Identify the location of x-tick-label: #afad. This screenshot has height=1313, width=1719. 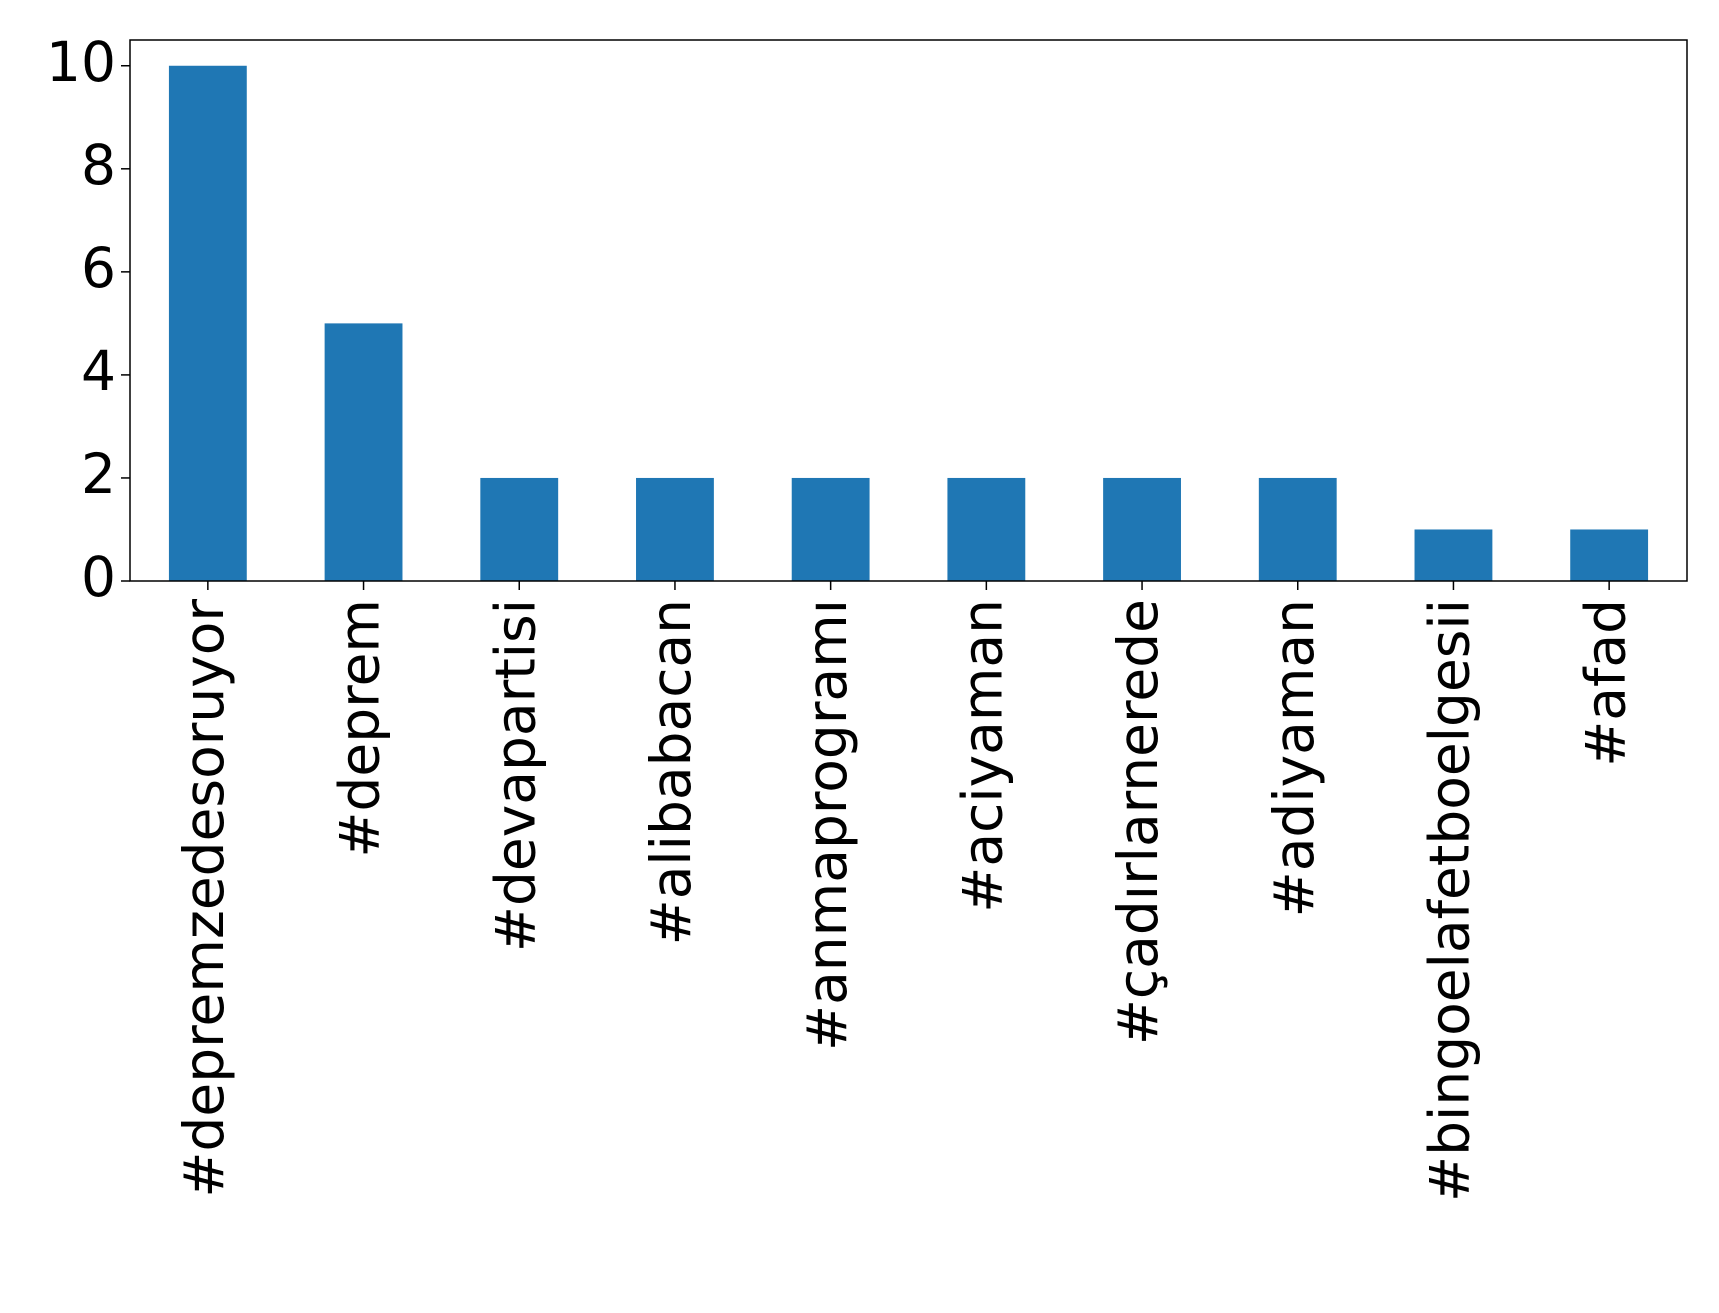
(1605, 683).